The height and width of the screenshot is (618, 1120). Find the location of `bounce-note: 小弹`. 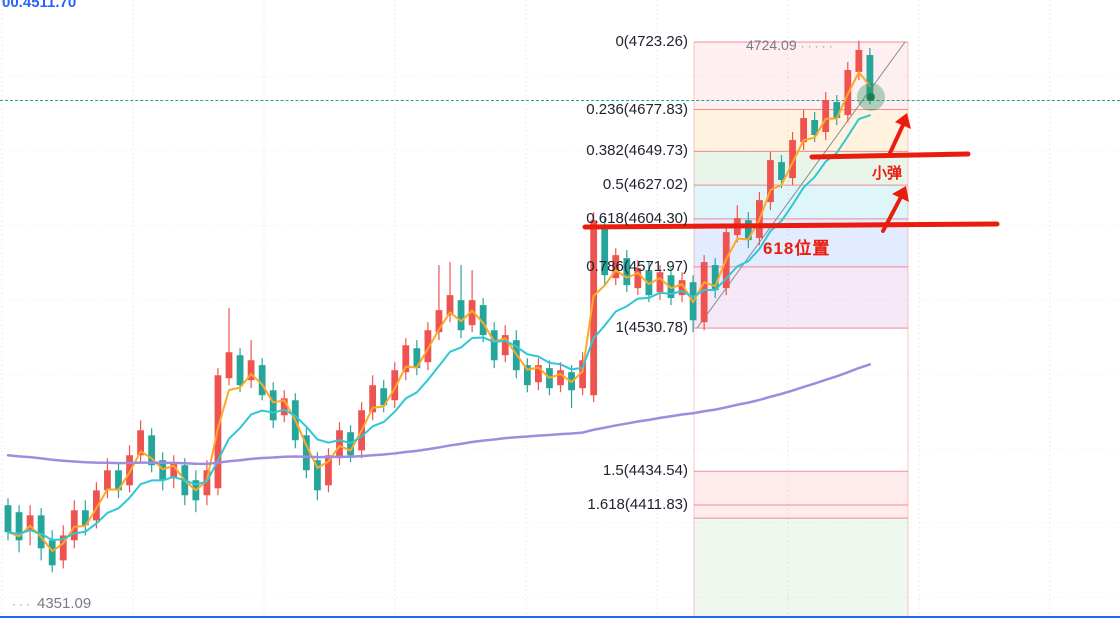

bounce-note: 小弹 is located at coordinates (887, 173).